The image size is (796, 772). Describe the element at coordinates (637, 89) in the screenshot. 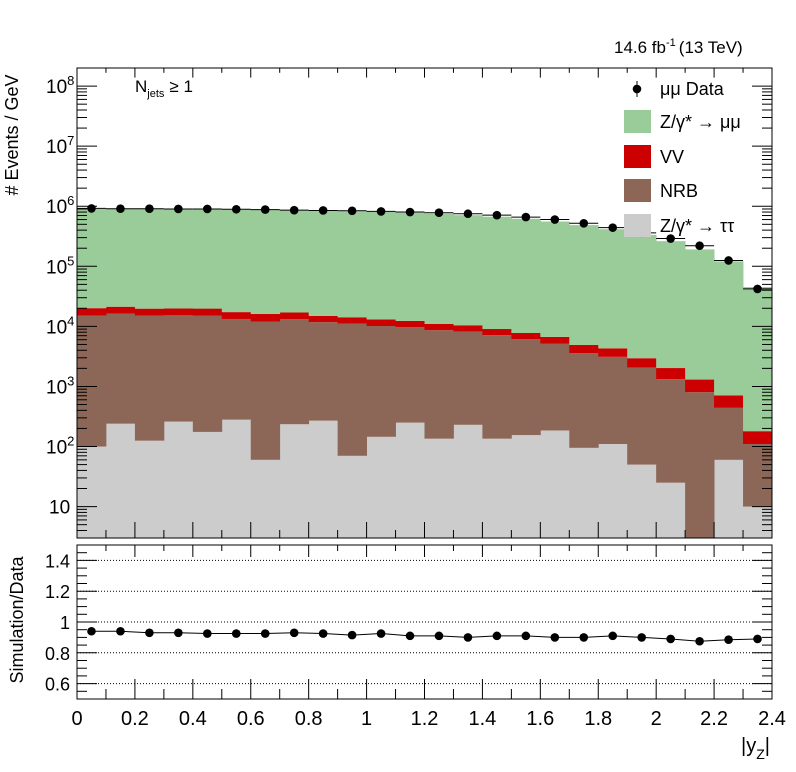

I see `legend-marker` at that location.